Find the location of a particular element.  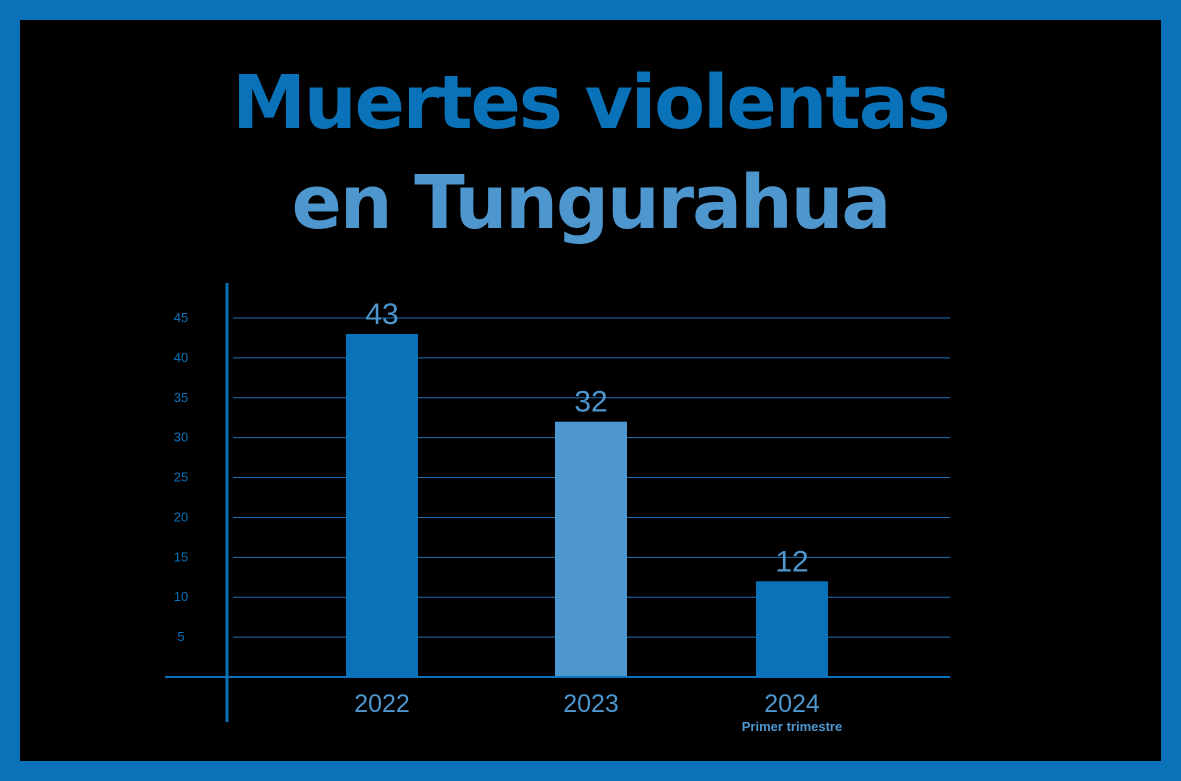

data-label: 12 is located at coordinates (791, 561).